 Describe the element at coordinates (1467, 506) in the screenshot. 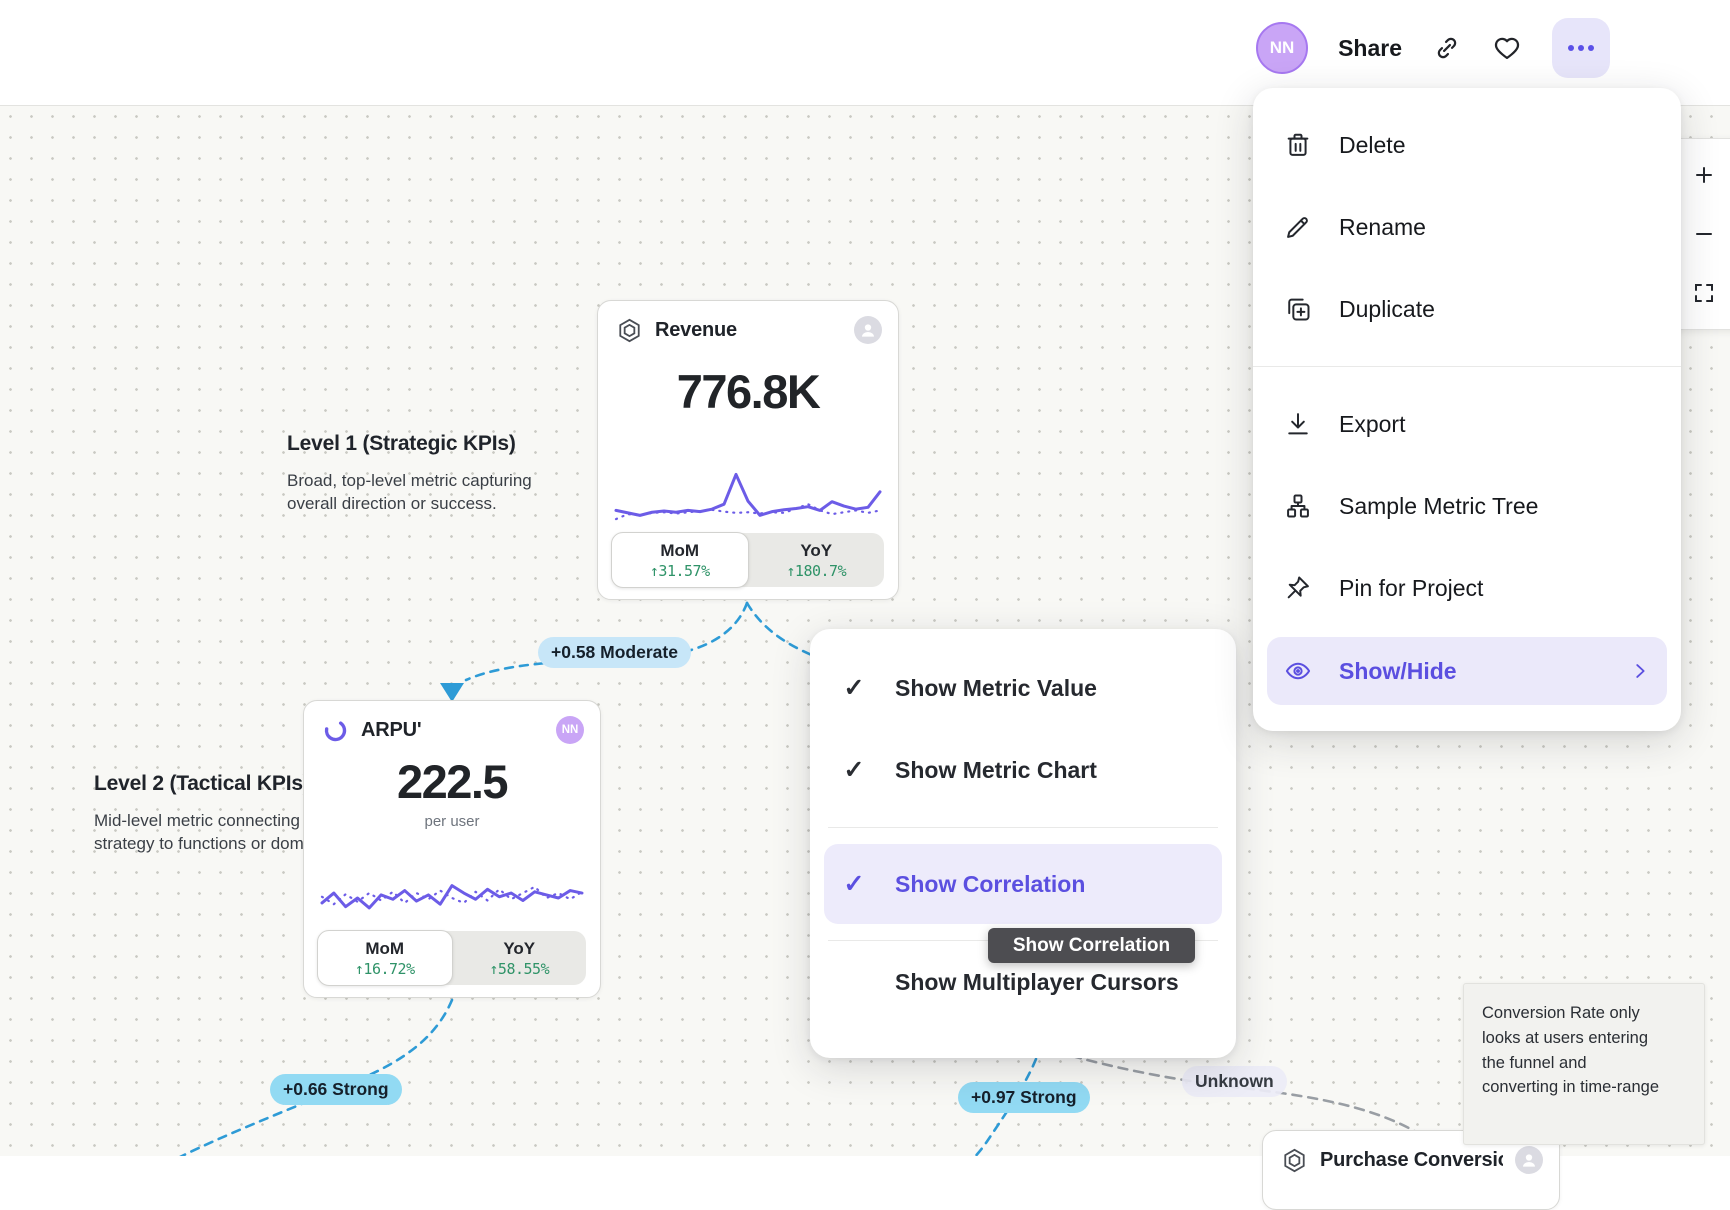

I see `menu-item-sample-metric-tree: Sample Metric Tree` at that location.